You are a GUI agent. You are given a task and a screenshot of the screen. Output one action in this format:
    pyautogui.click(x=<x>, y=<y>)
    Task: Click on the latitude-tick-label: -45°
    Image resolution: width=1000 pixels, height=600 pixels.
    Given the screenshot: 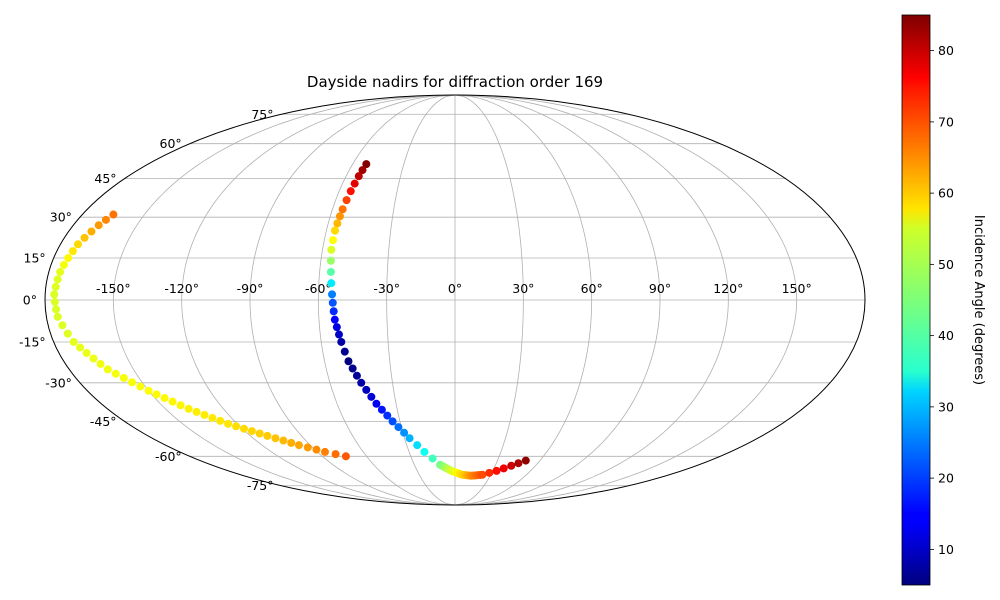 What is the action you would take?
    pyautogui.click(x=103, y=421)
    